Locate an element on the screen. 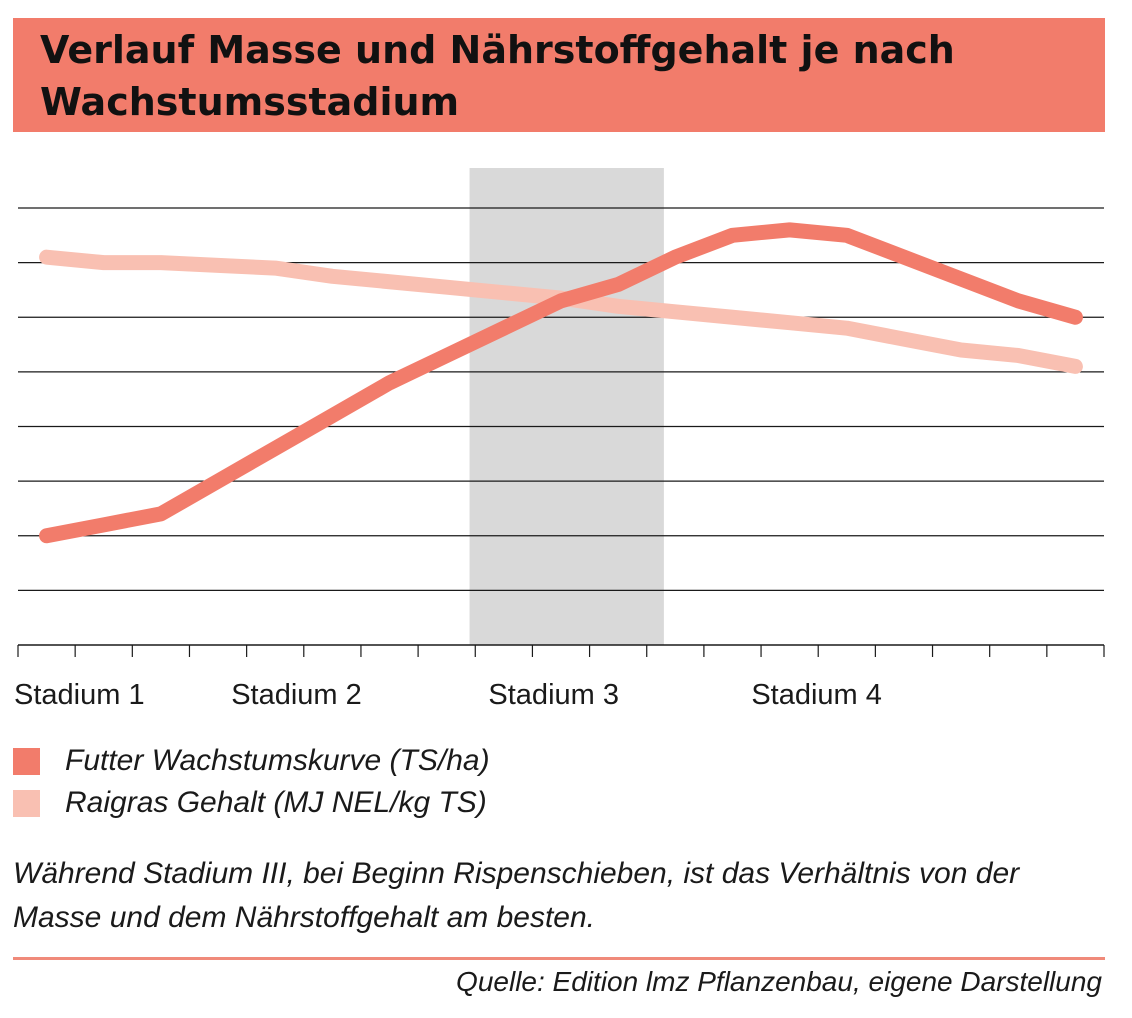 The image size is (1132, 1018). x-tick-label-stadium-2: Stadium 2 is located at coordinates (296, 695).